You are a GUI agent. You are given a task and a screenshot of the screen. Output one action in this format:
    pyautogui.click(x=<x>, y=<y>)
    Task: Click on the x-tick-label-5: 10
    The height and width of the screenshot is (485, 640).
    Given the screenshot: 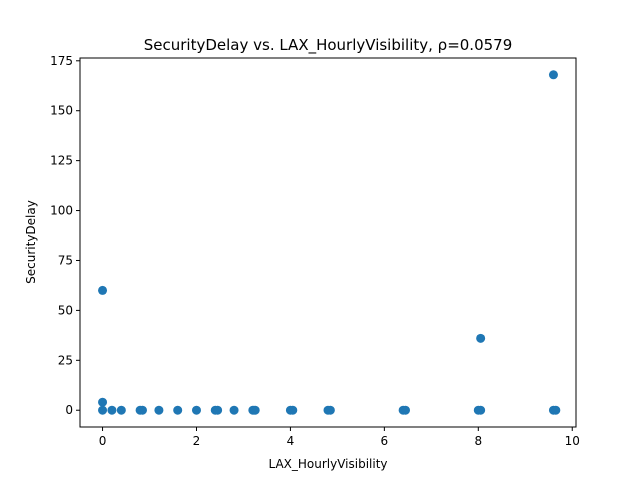 What is the action you would take?
    pyautogui.click(x=572, y=441)
    